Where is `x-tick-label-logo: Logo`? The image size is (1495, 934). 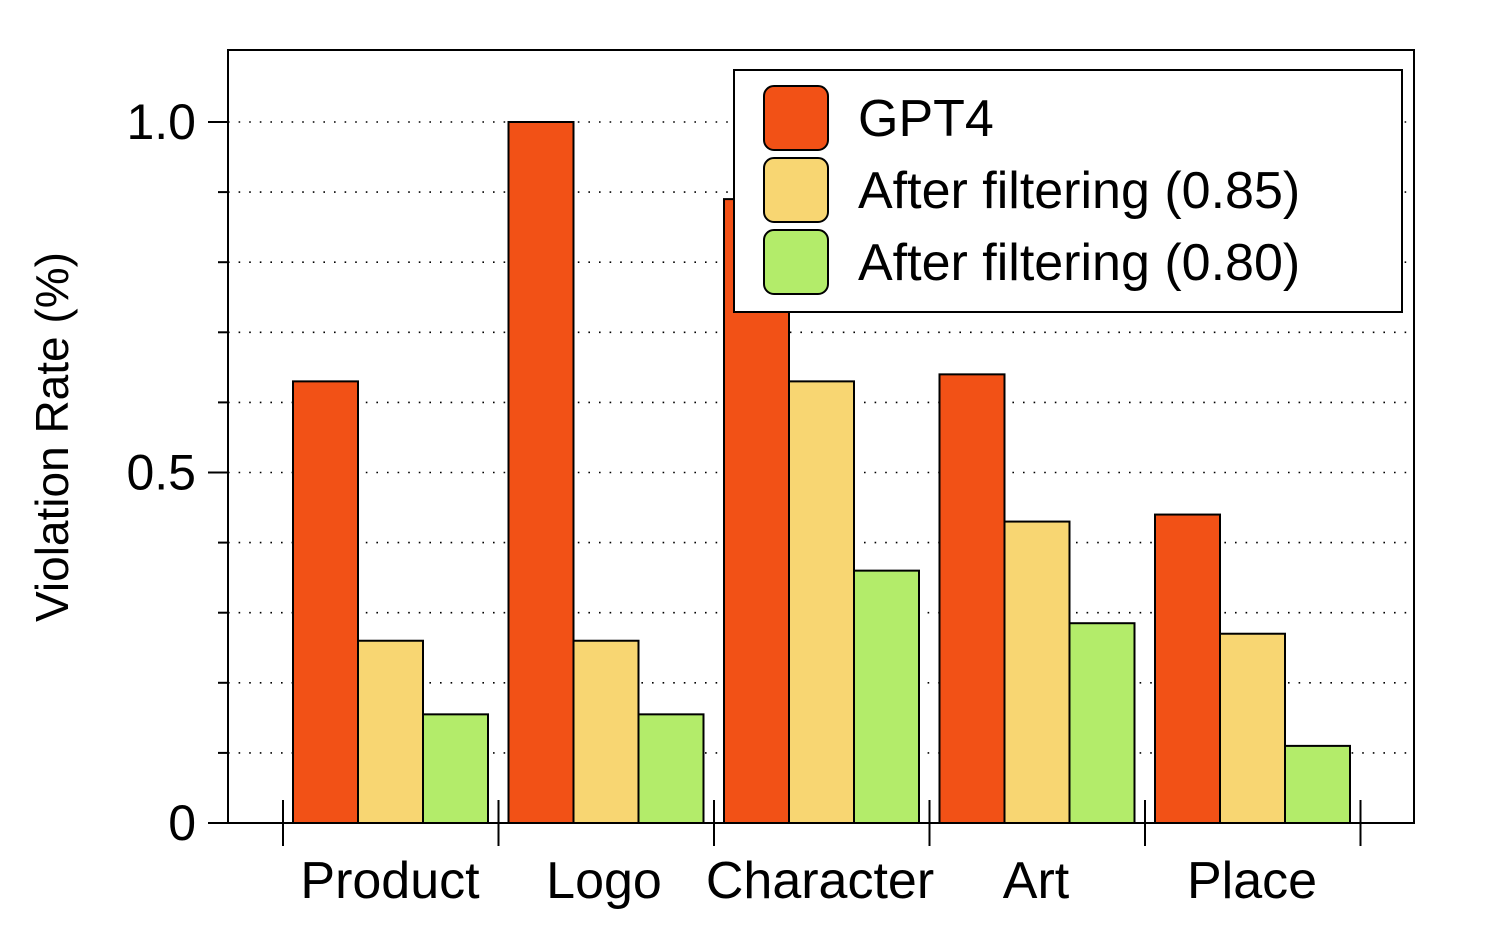
x-tick-label-logo: Logo is located at coordinates (604, 881).